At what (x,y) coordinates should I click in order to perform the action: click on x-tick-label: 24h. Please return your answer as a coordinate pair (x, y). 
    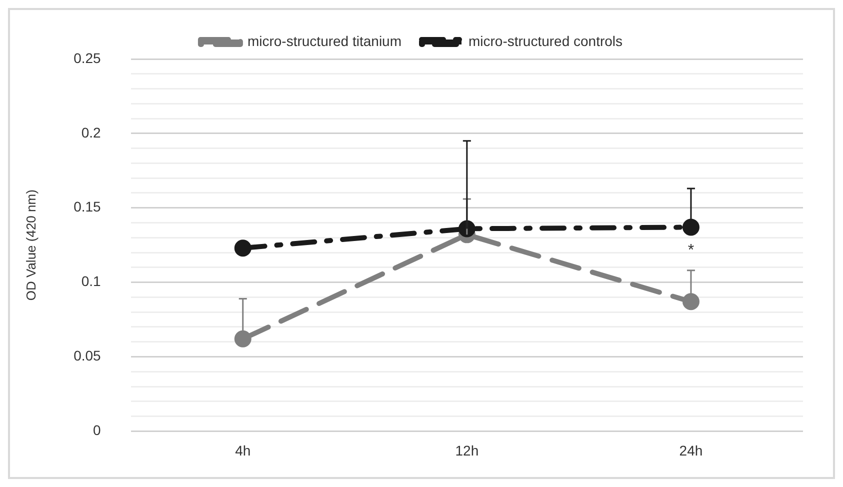
    Looking at the image, I should click on (691, 450).